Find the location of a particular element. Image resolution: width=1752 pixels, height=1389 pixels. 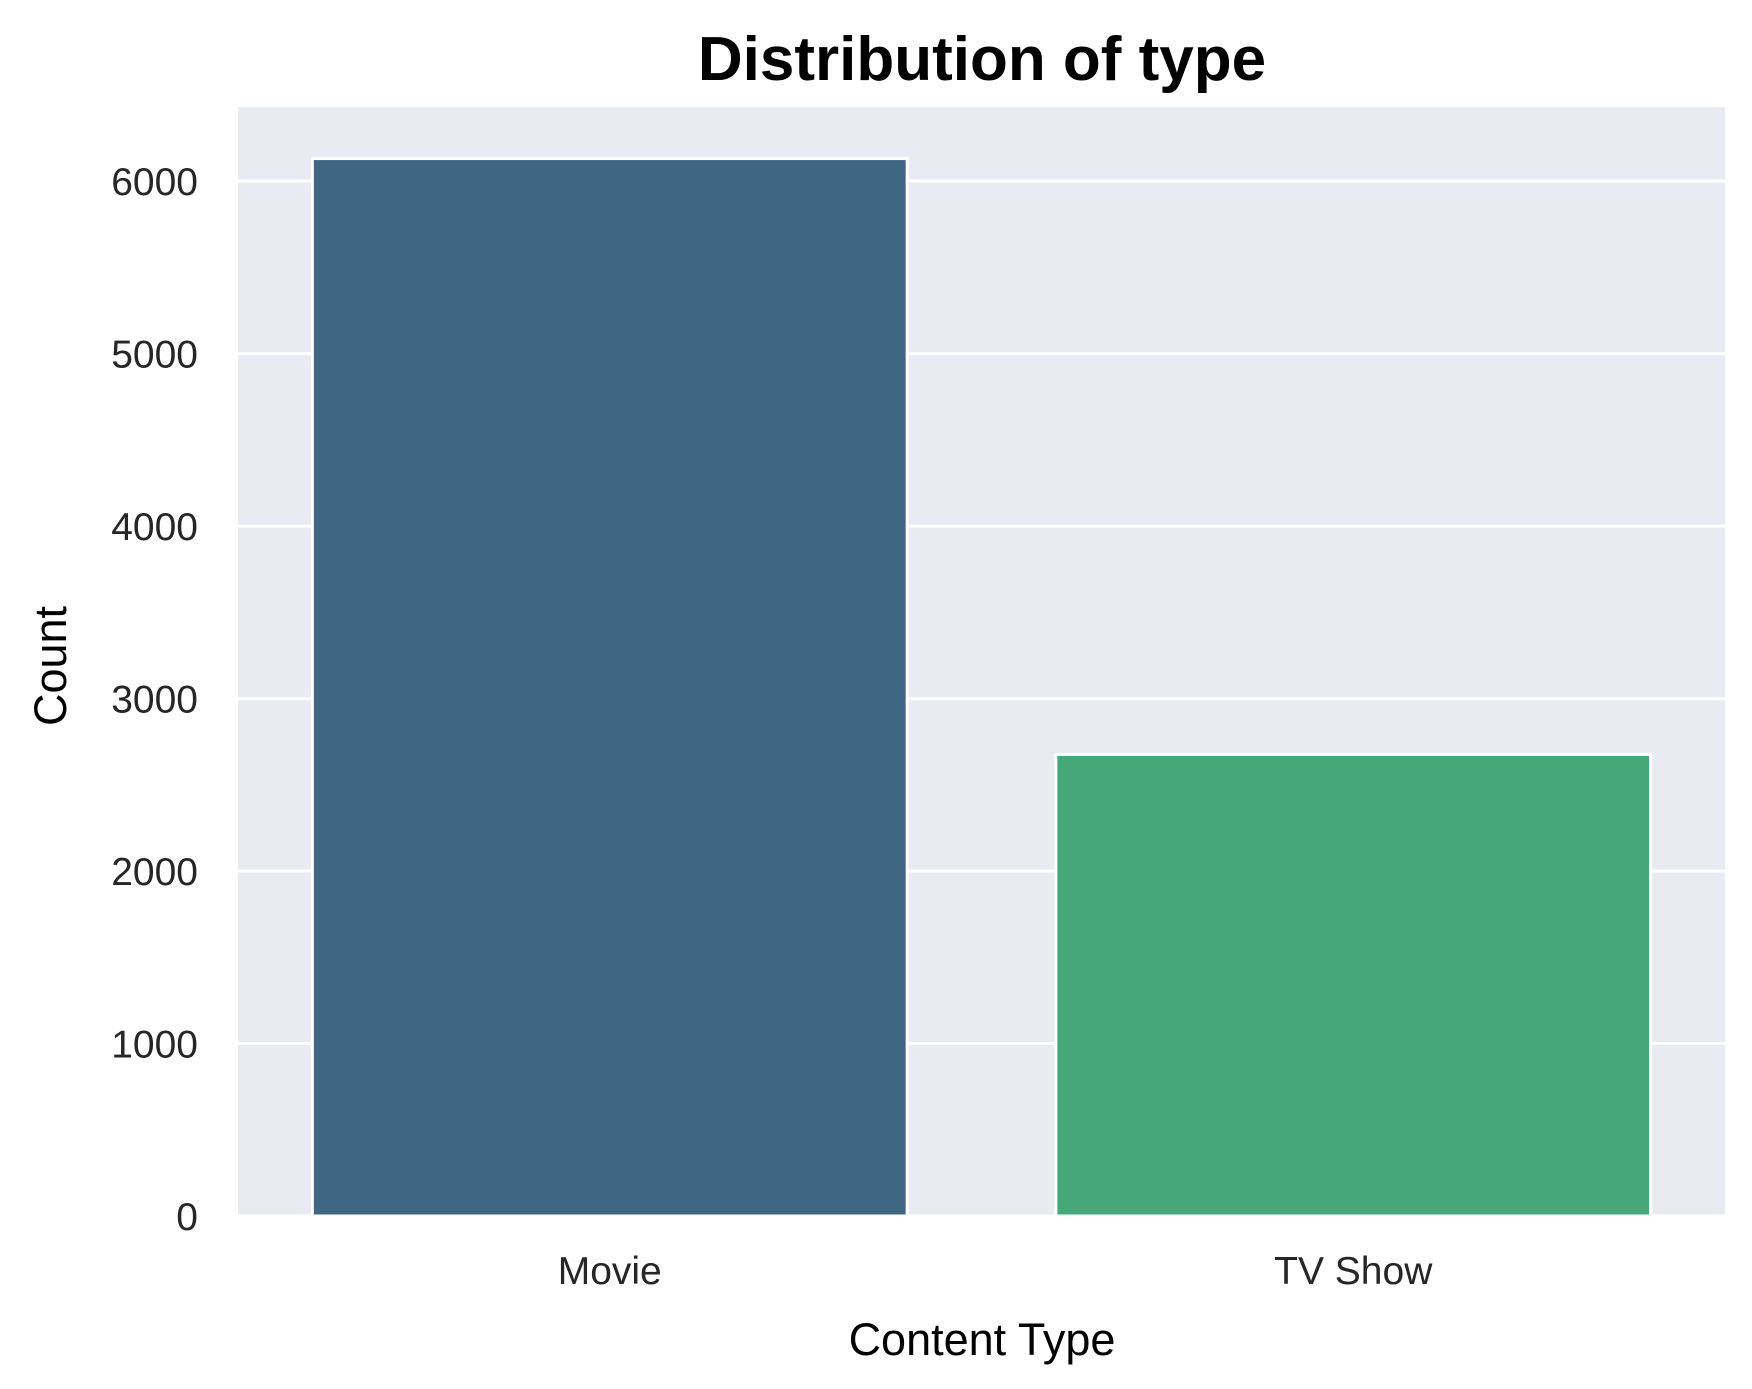

y-axis-label: Count is located at coordinates (50, 665).